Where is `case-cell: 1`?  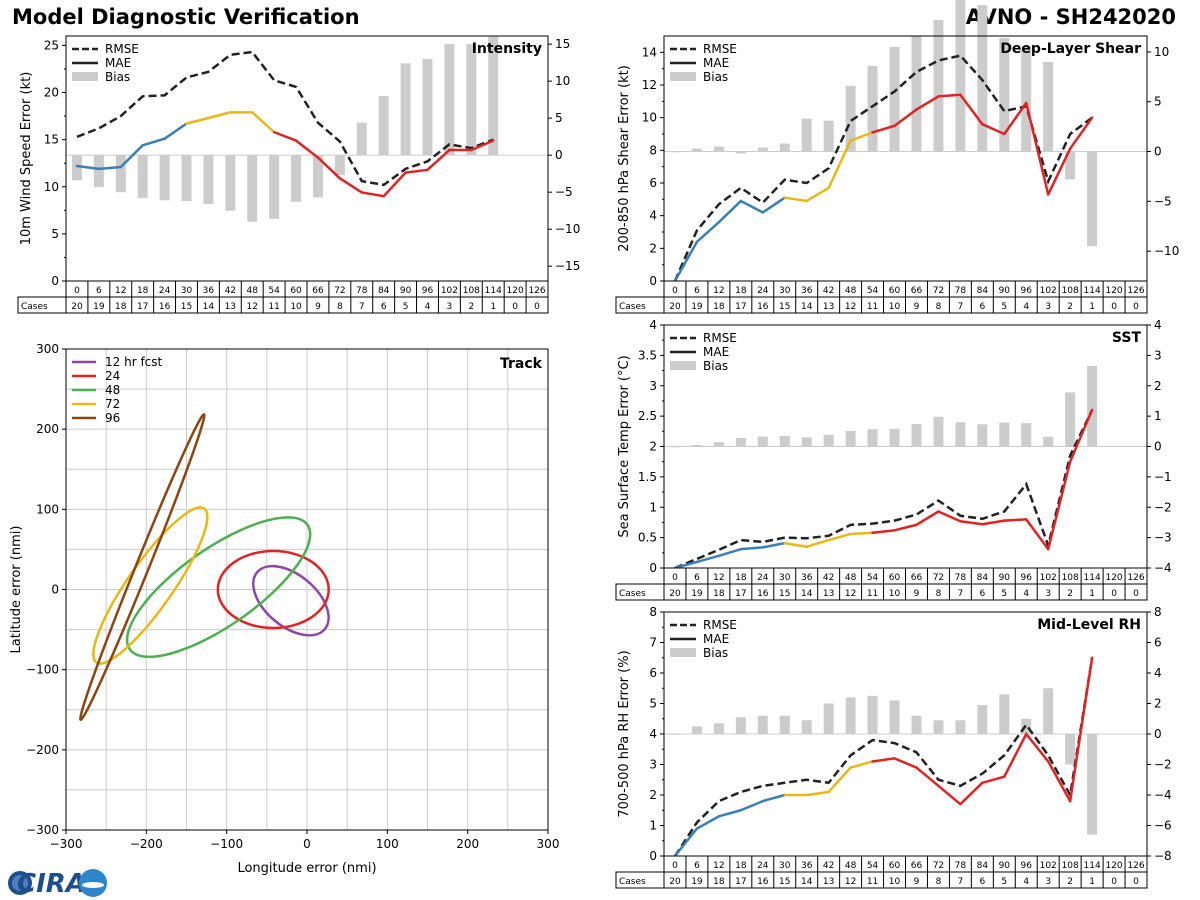 case-cell: 1 is located at coordinates (1092, 594).